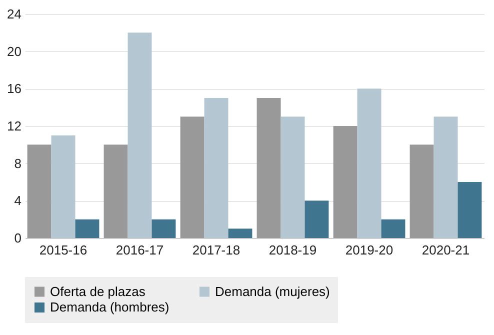 The height and width of the screenshot is (335, 494). I want to click on legend-label: Demanda (hombres), so click(110, 307).